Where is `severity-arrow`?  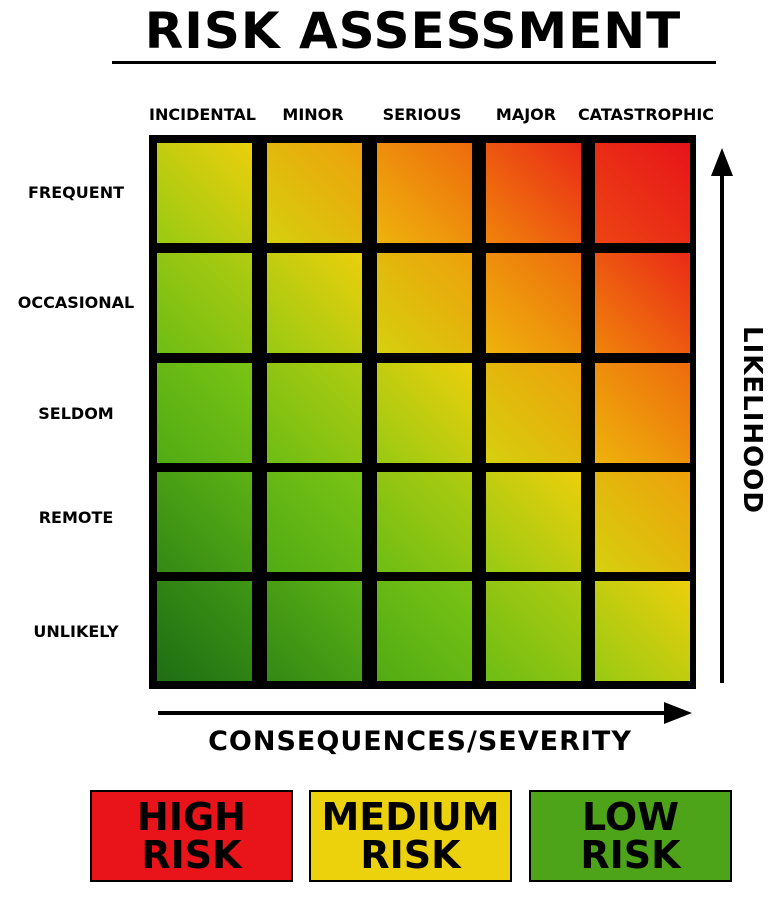 severity-arrow is located at coordinates (413, 713).